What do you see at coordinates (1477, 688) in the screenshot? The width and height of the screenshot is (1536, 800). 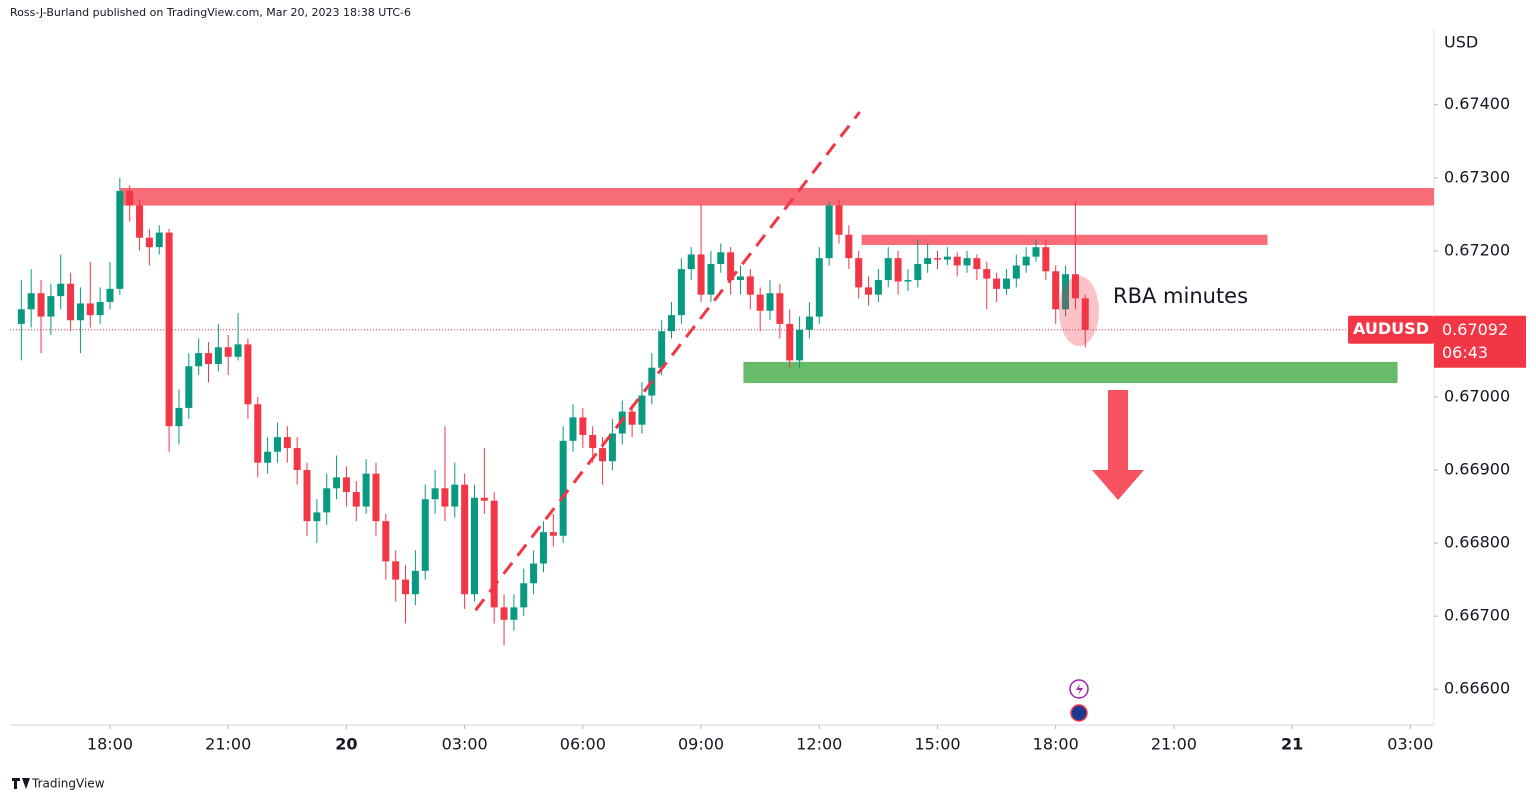 I see `price-tick-label: 0.66600` at bounding box center [1477, 688].